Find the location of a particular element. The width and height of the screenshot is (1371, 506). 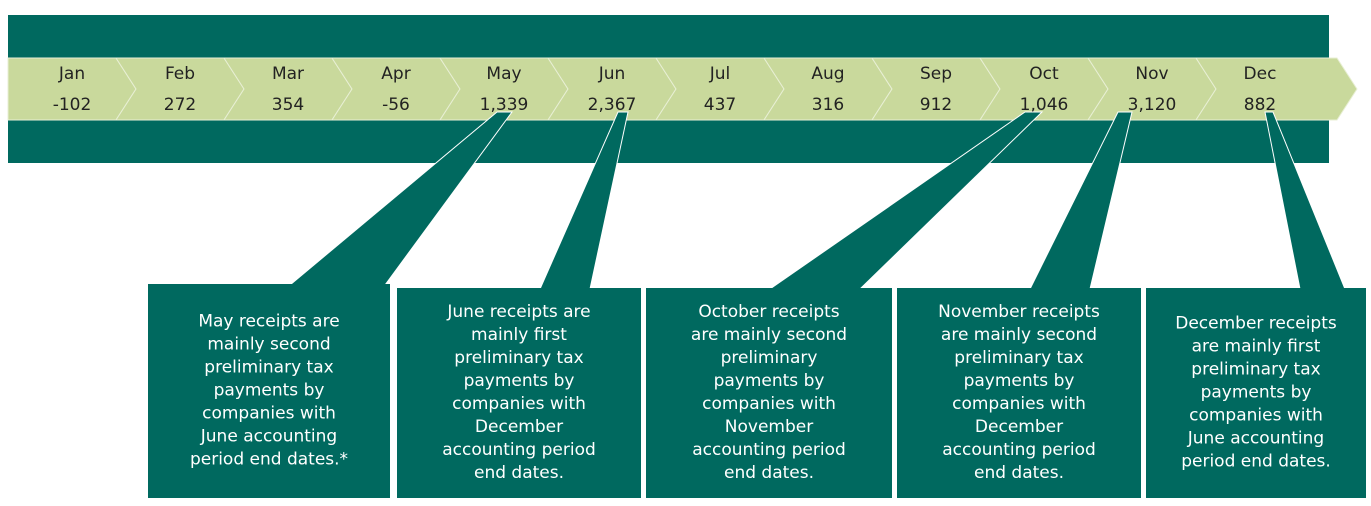

month-value: 437 is located at coordinates (720, 105).